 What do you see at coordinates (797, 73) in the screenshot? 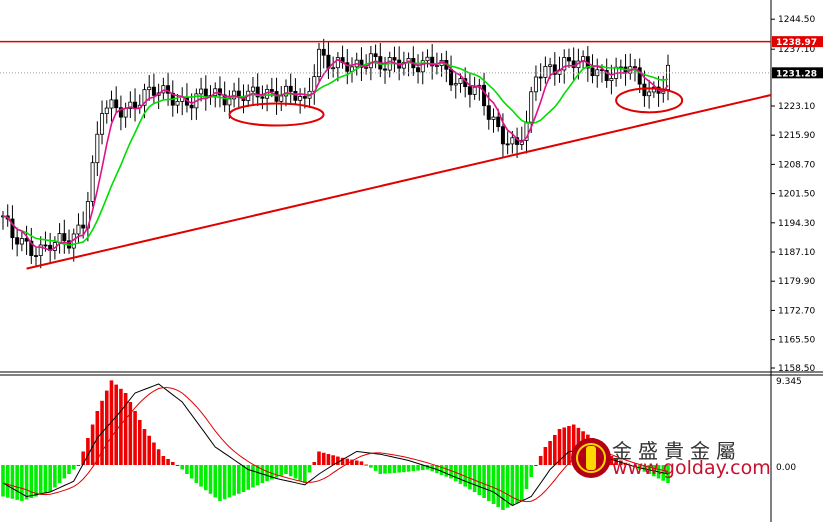
I see `current-tag-background` at bounding box center [797, 73].